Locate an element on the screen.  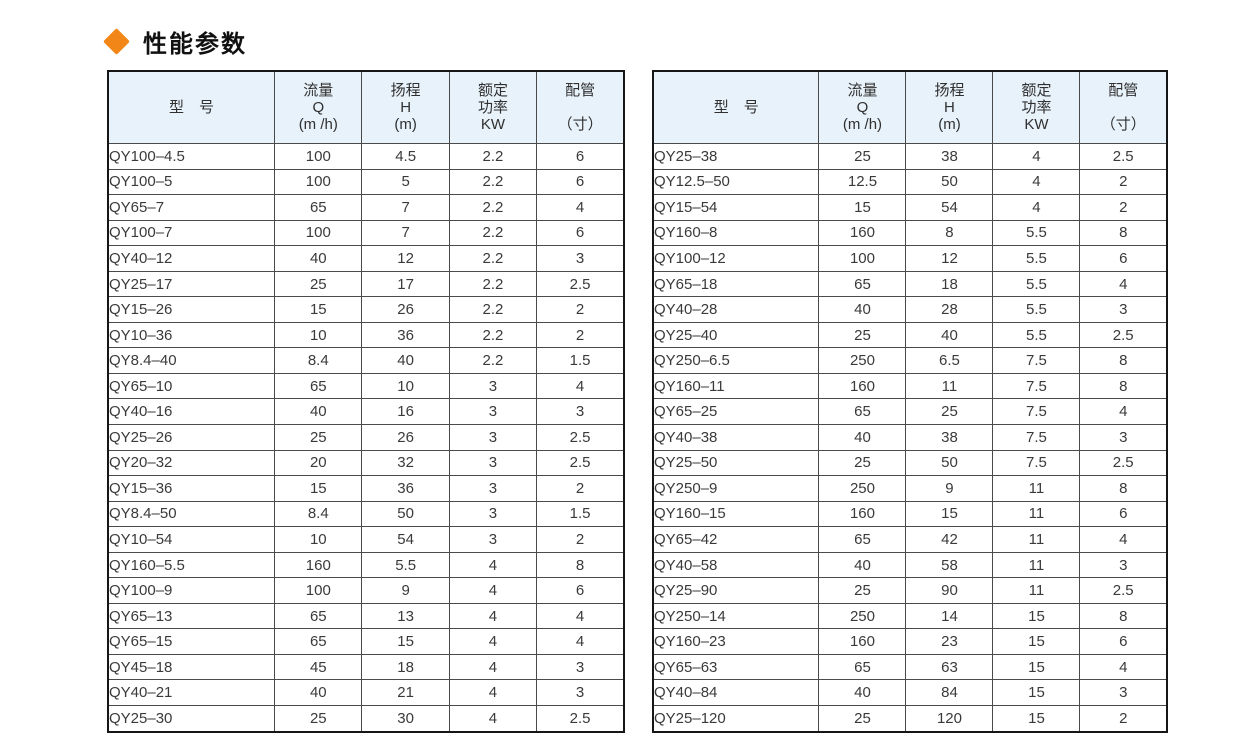
model-cell: QY25–40 is located at coordinates (736, 335).